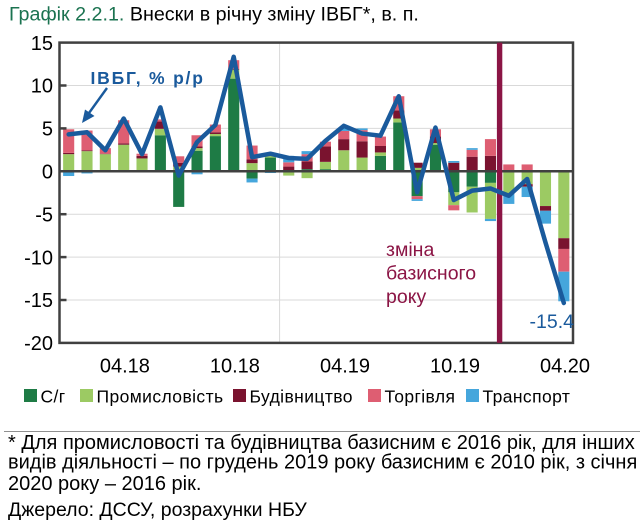 This screenshot has height=523, width=643. What do you see at coordinates (38, 258) in the screenshot?
I see `svg-text: -10` at bounding box center [38, 258].